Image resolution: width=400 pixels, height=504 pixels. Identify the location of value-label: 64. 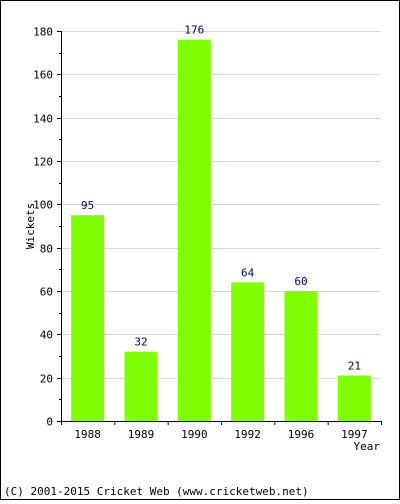
(248, 272).